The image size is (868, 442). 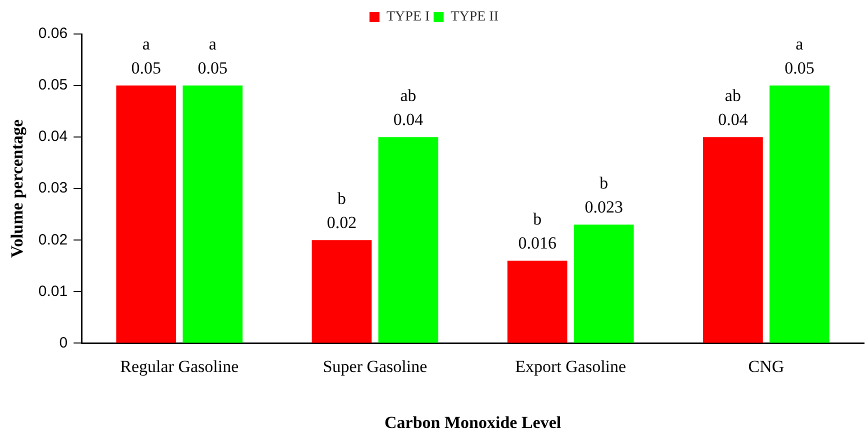 What do you see at coordinates (375, 366) in the screenshot?
I see `x-tick-label: Super Gasoline` at bounding box center [375, 366].